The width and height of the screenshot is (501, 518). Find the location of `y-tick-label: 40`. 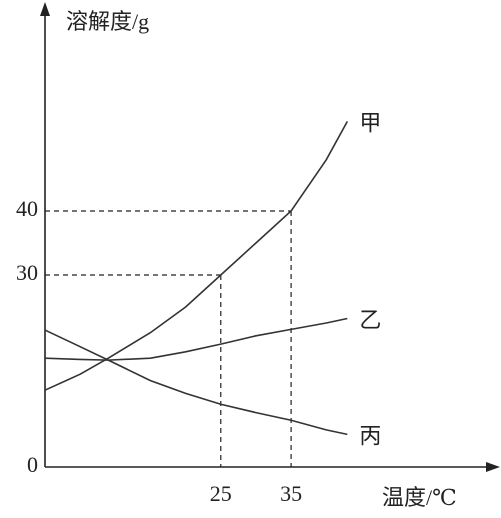

y-tick-label: 40 is located at coordinates (27, 208).